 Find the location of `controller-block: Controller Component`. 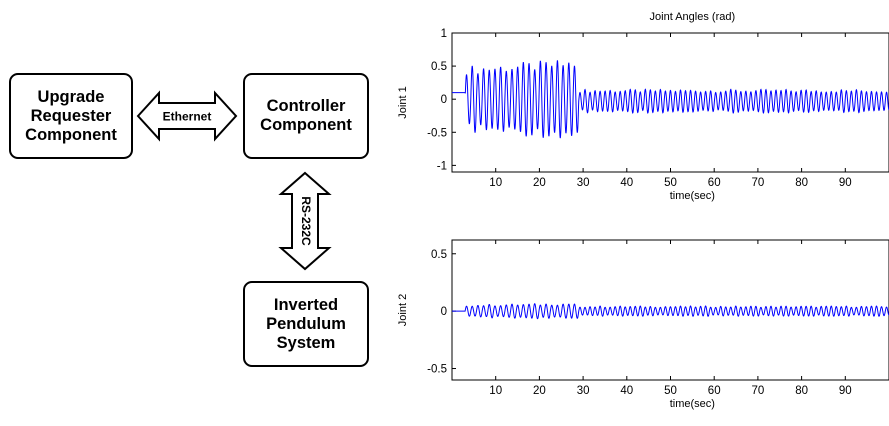

controller-block: Controller Component is located at coordinates (306, 116).